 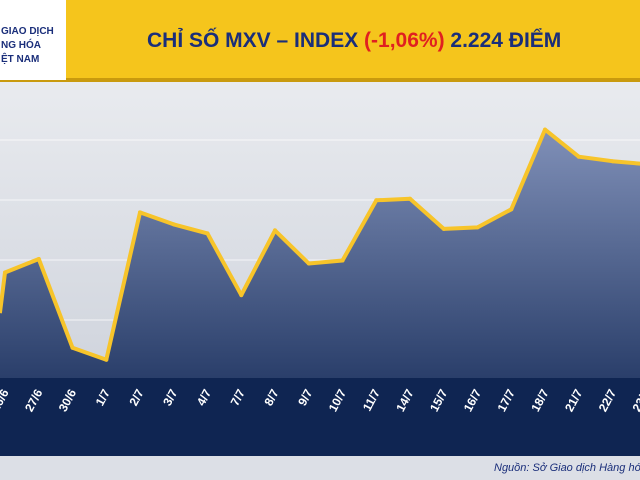 I want to click on title-suffix: 2.224 ĐIỂM, so click(x=503, y=40).